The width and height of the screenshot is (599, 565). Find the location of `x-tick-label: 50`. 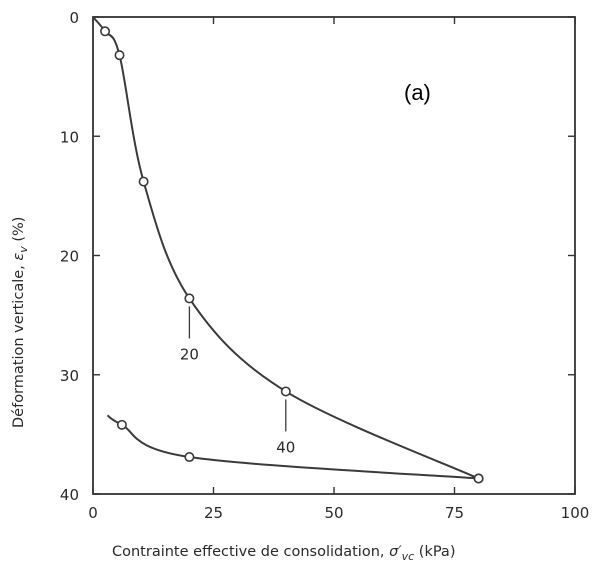

x-tick-label: 50 is located at coordinates (333, 513).